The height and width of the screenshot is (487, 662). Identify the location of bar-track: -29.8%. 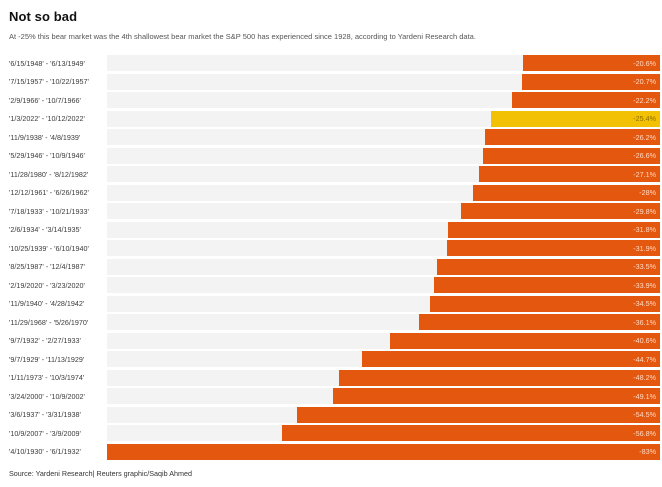
(383, 211).